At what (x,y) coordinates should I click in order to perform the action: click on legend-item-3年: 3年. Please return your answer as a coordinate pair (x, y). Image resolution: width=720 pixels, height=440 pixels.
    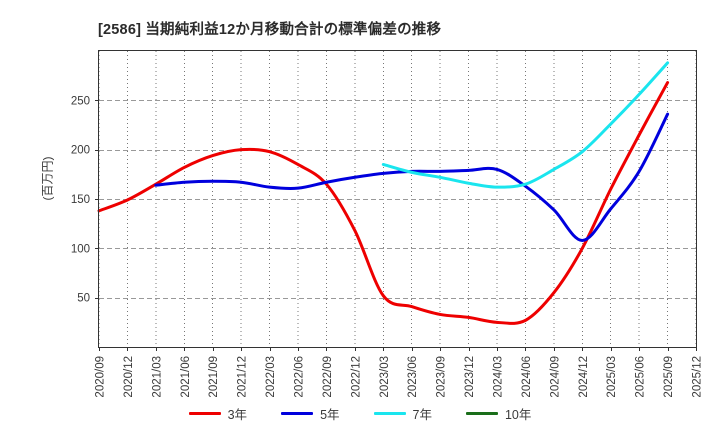
    Looking at the image, I should click on (218, 413).